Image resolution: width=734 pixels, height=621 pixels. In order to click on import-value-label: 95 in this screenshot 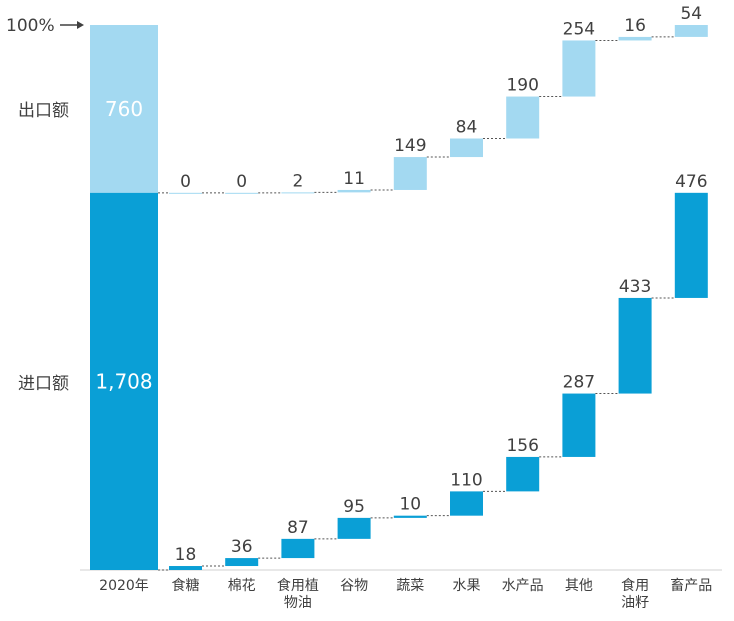, I will do `click(354, 507)`.